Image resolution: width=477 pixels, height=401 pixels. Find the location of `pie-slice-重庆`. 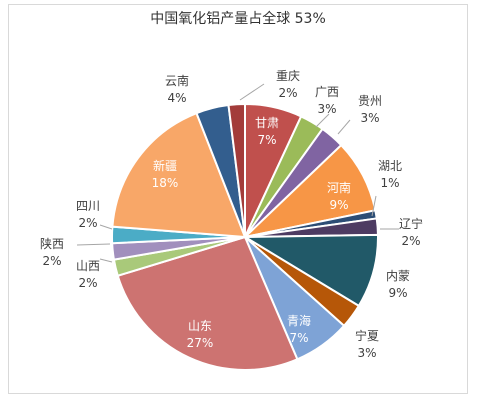

pie-slice-重庆 is located at coordinates (236, 170).